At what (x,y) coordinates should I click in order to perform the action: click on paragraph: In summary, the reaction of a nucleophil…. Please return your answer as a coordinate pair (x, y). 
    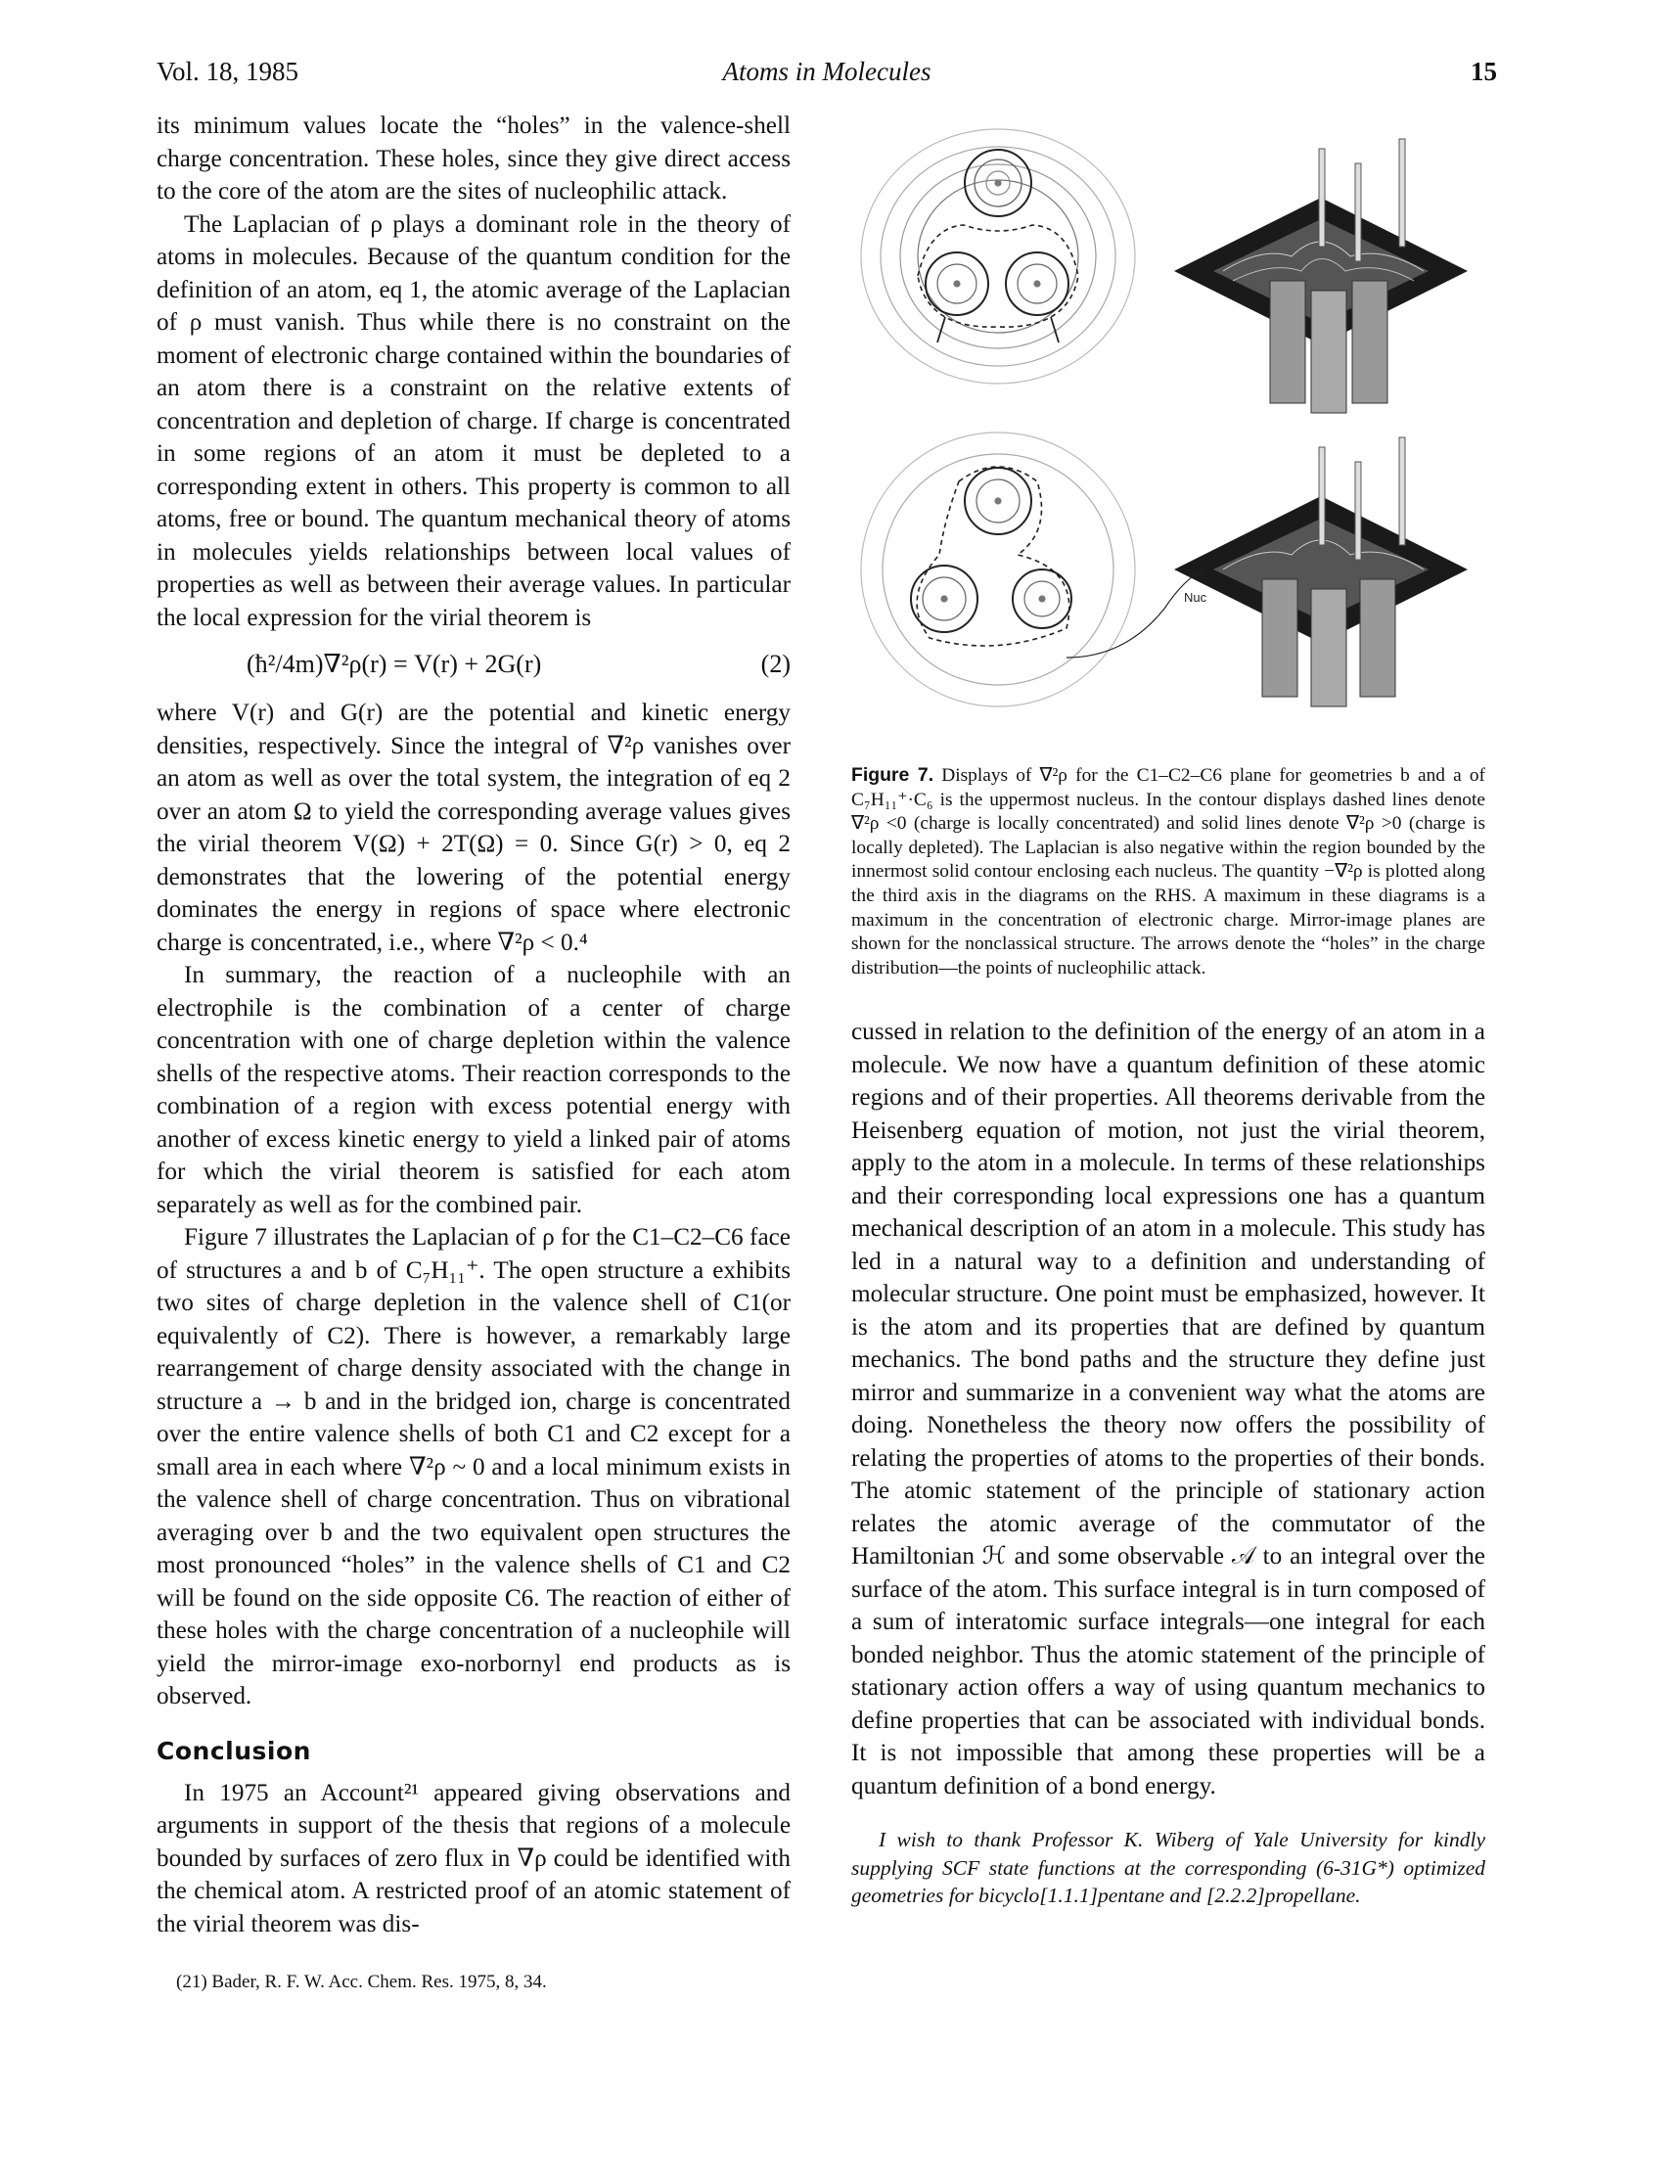
    Looking at the image, I should click on (474, 1090).